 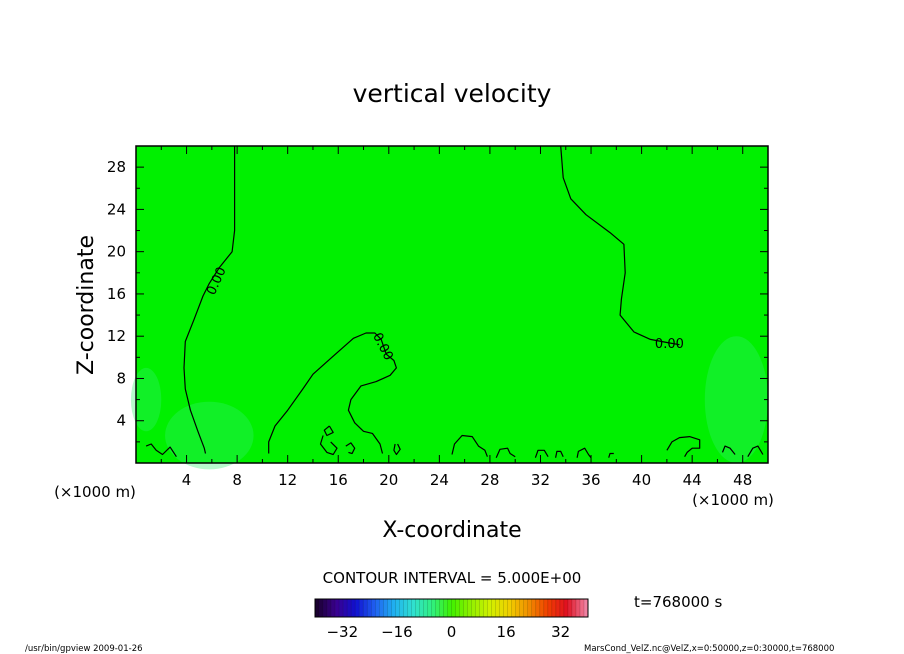 I want to click on x-tick-label: 40, so click(x=641, y=480).